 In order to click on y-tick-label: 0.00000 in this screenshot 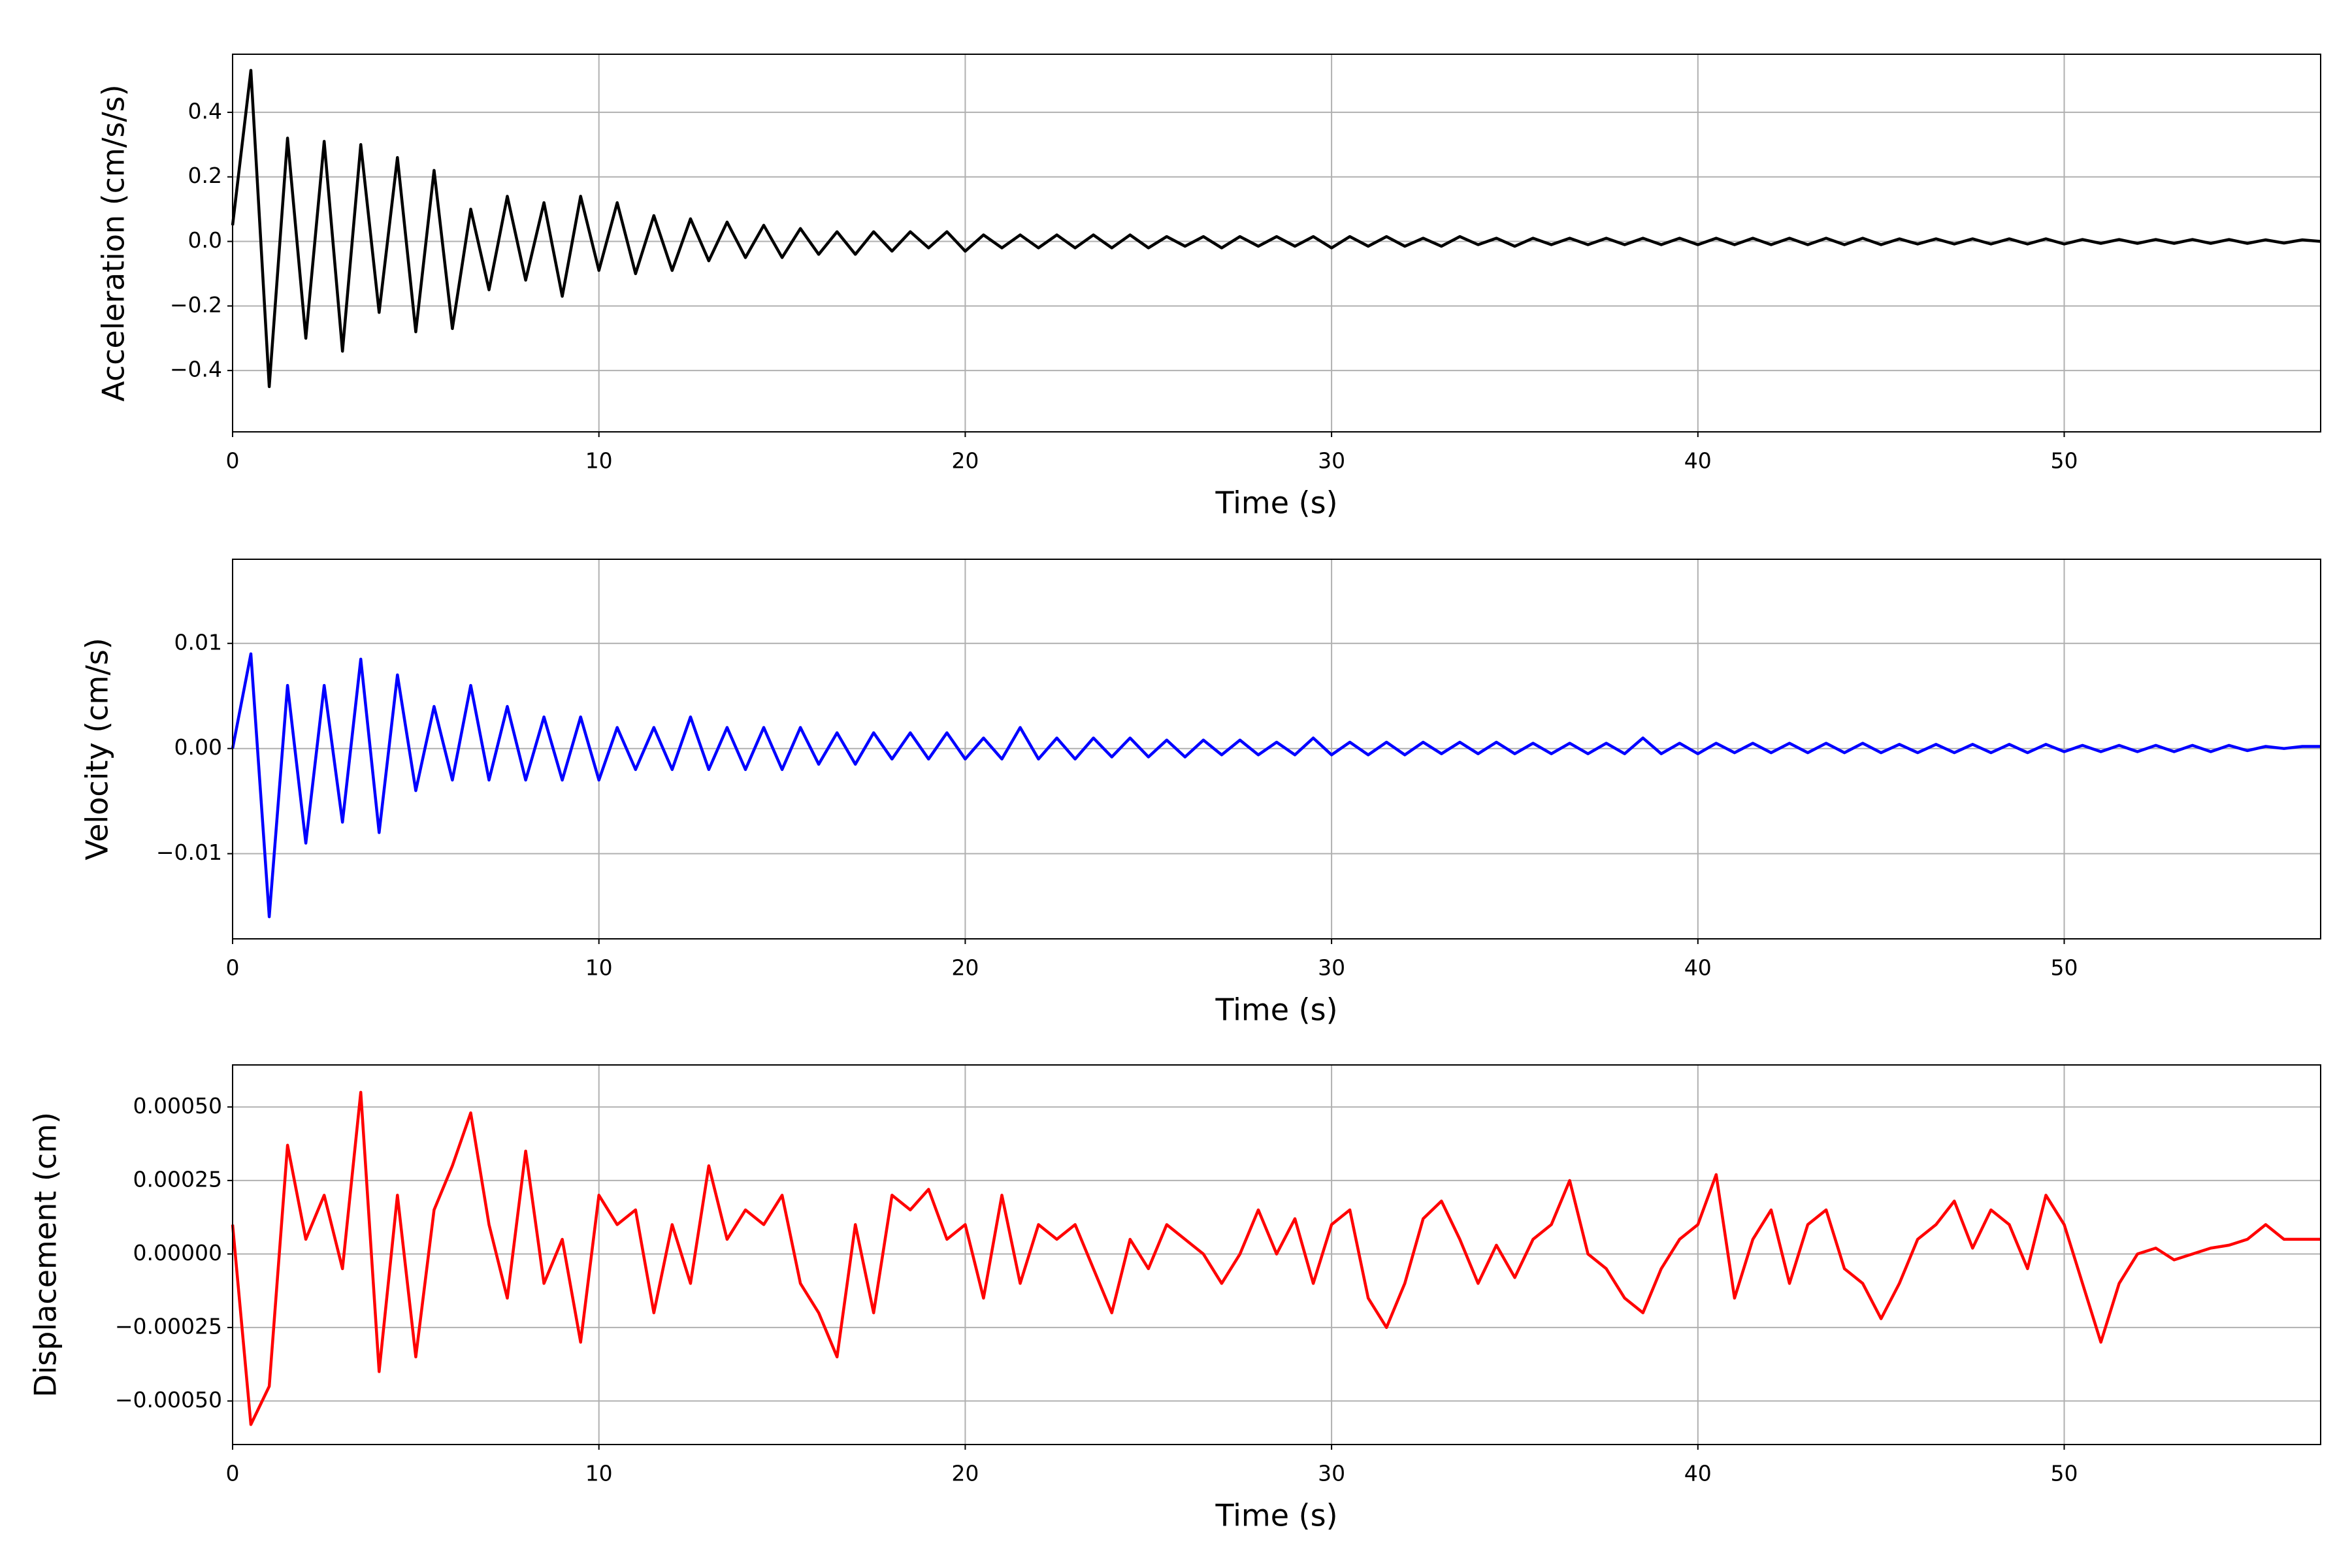, I will do `click(177, 1253)`.